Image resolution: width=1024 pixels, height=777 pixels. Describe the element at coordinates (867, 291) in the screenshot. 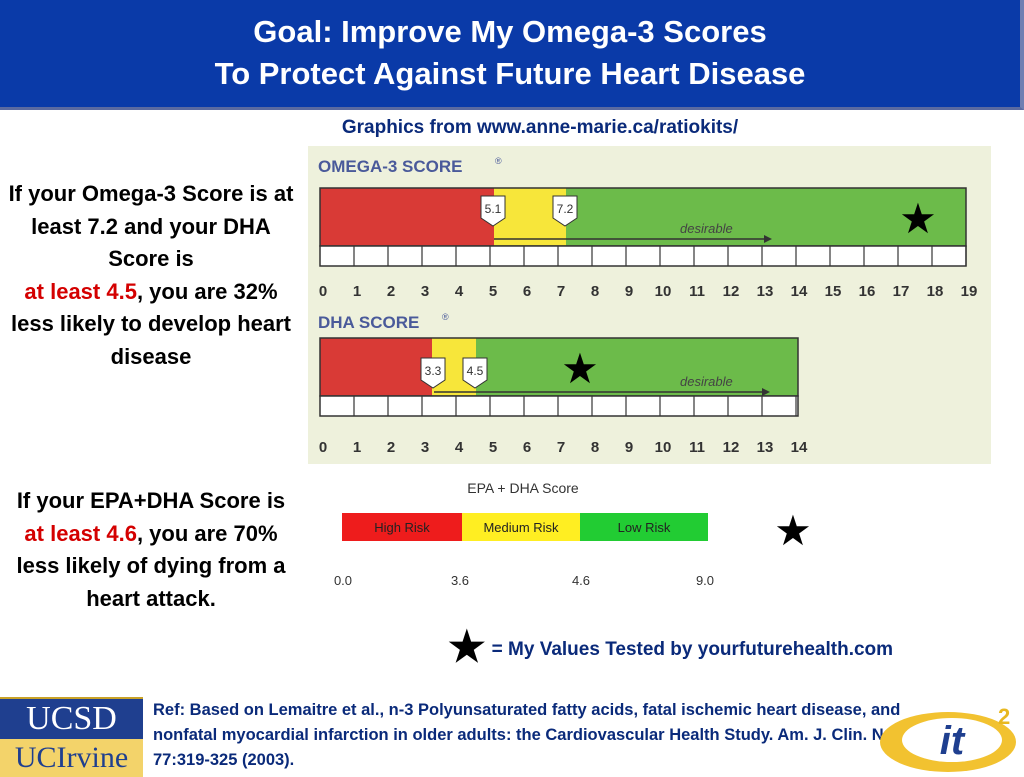

I see `omega3-tick-label: 16` at that location.